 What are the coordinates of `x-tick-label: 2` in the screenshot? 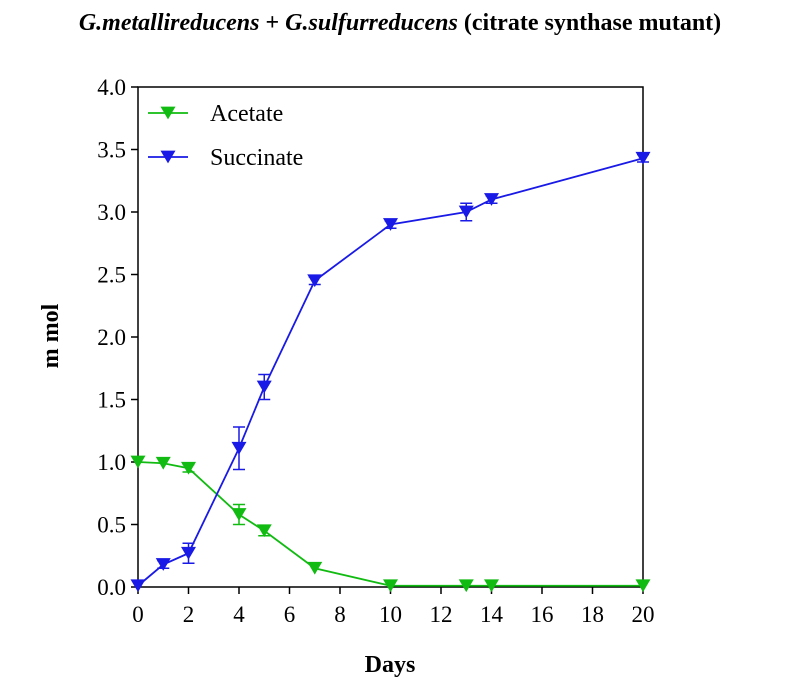 It's located at (189, 614).